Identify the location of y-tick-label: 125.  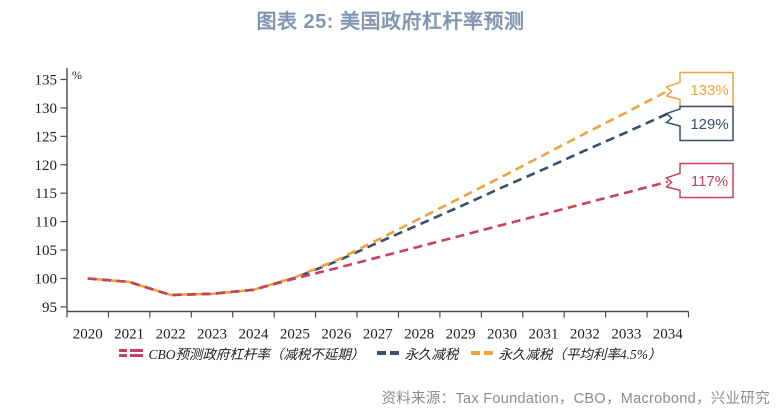
(46, 137).